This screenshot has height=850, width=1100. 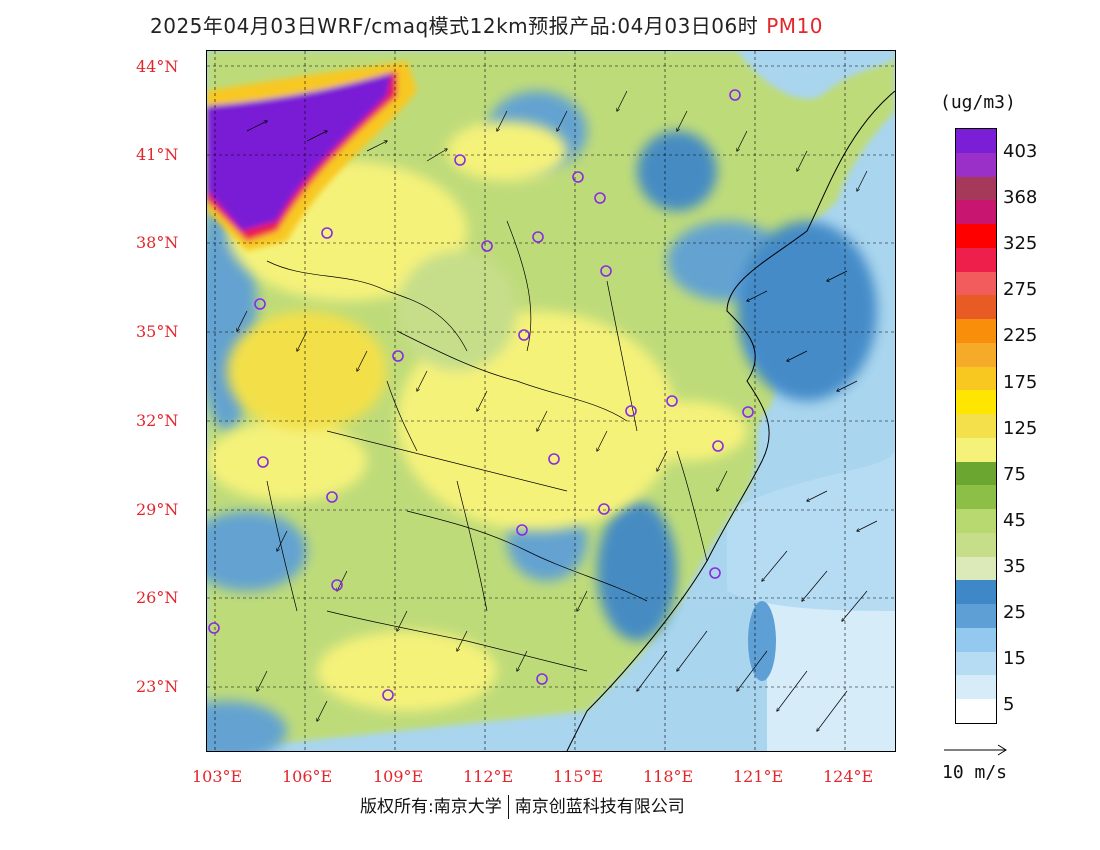 What do you see at coordinates (978, 102) in the screenshot?
I see `colorbar-unit: (ug/m3)` at bounding box center [978, 102].